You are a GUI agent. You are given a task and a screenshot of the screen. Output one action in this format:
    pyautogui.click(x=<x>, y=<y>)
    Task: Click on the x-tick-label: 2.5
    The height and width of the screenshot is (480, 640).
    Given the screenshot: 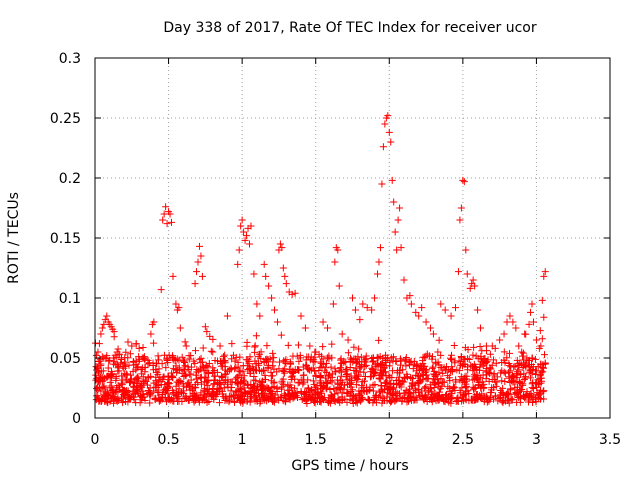 What is the action you would take?
    pyautogui.click(x=463, y=440)
    